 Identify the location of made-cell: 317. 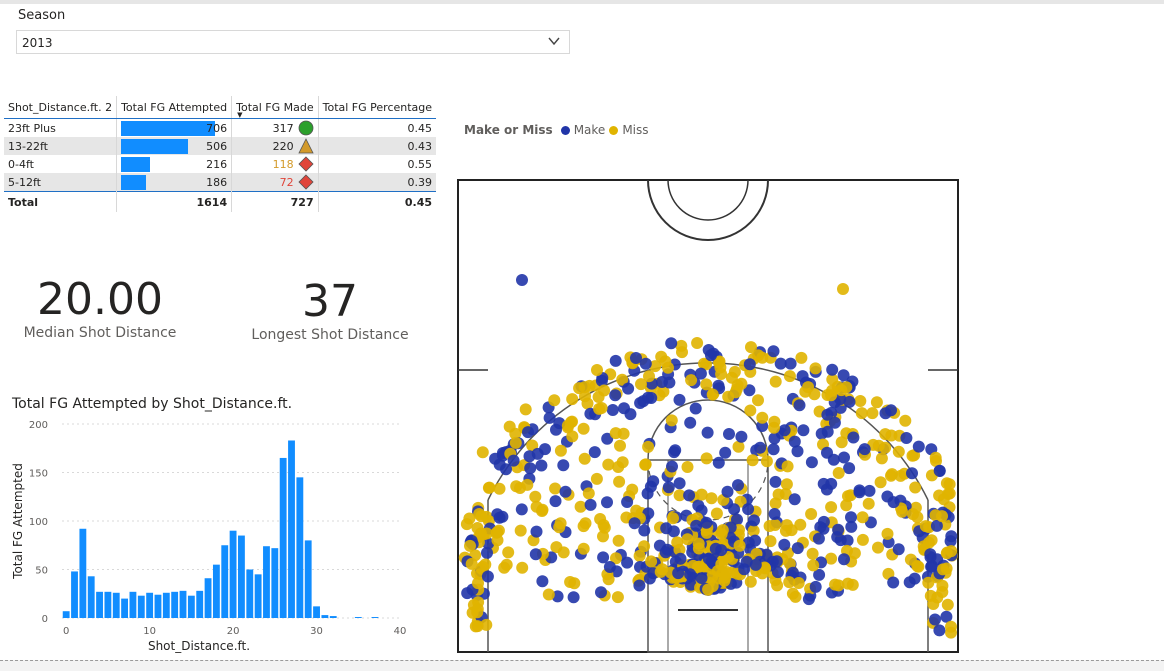
(275, 127).